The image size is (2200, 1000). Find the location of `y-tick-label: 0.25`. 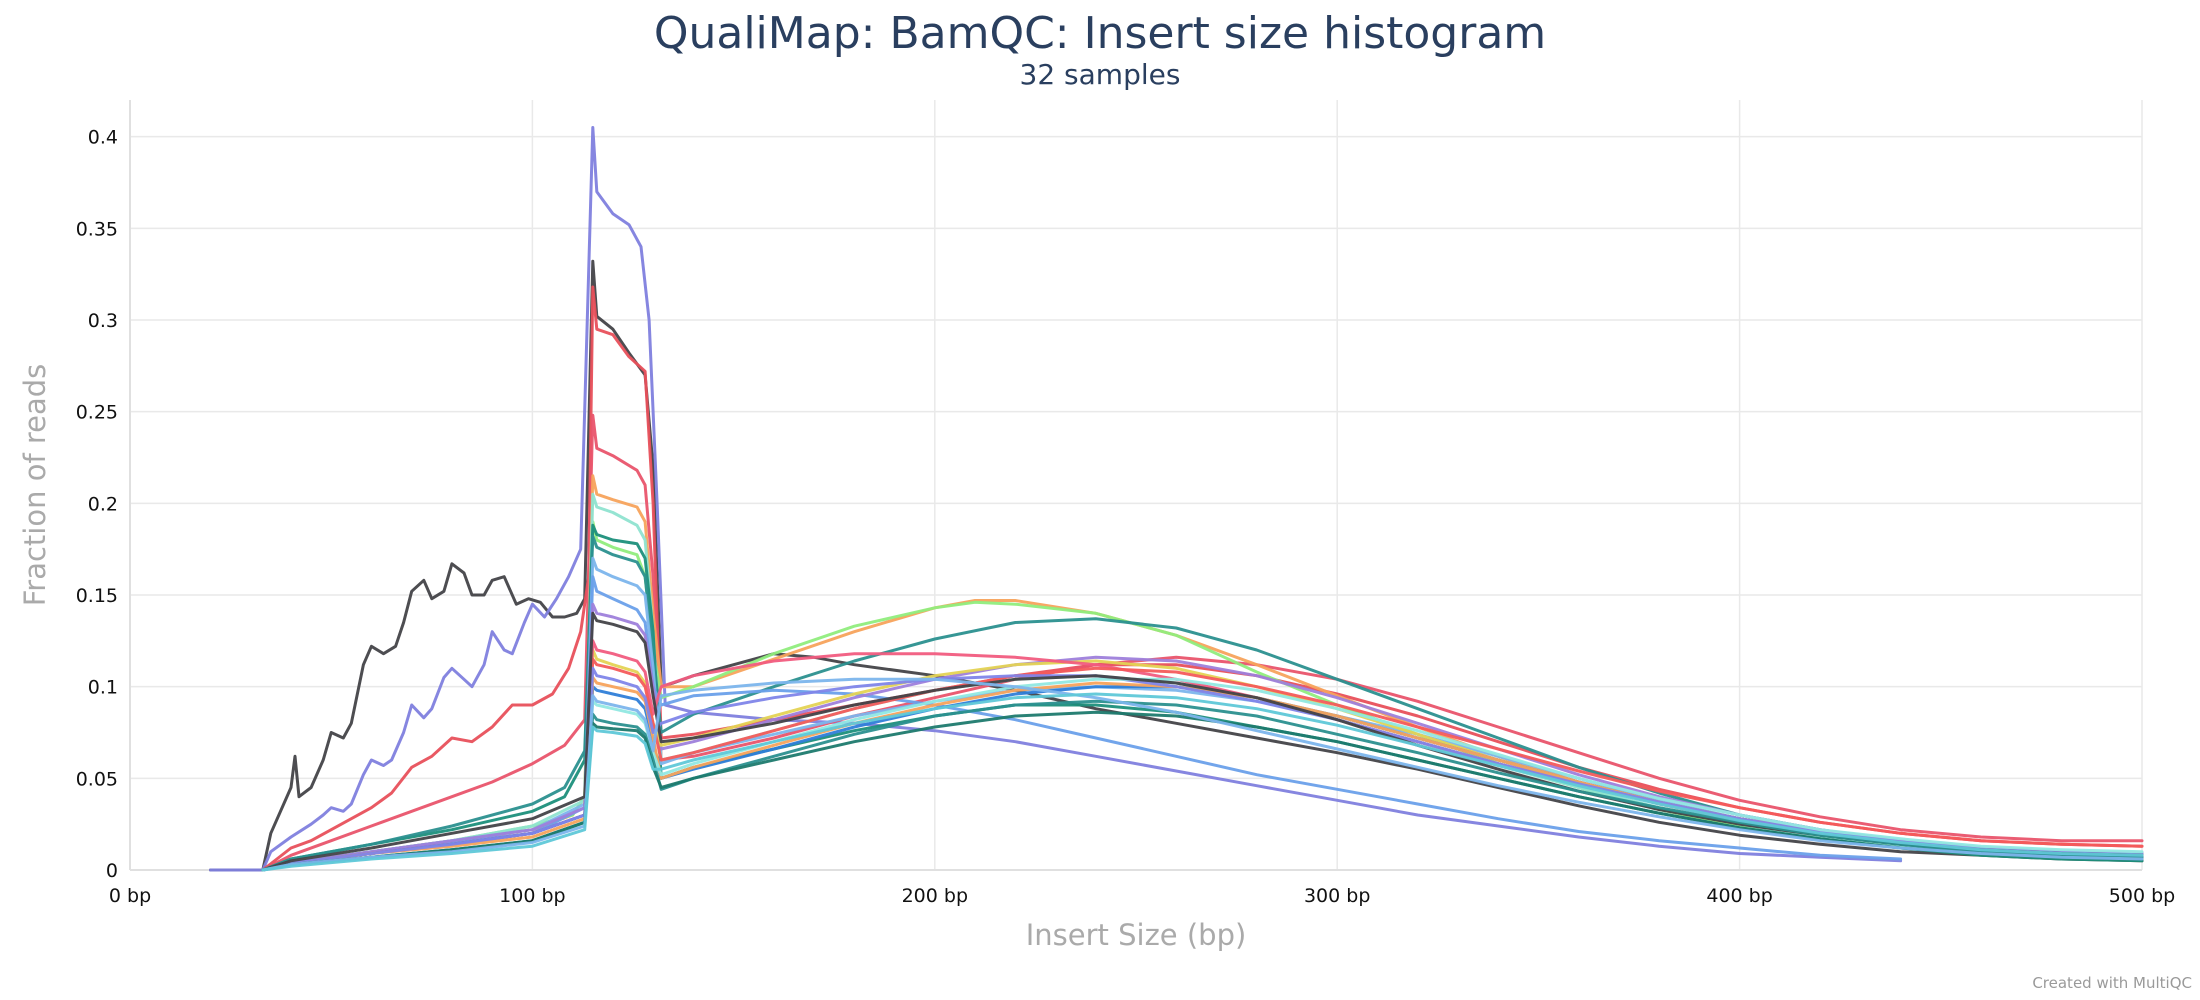

y-tick-label: 0.25 is located at coordinates (97, 413).